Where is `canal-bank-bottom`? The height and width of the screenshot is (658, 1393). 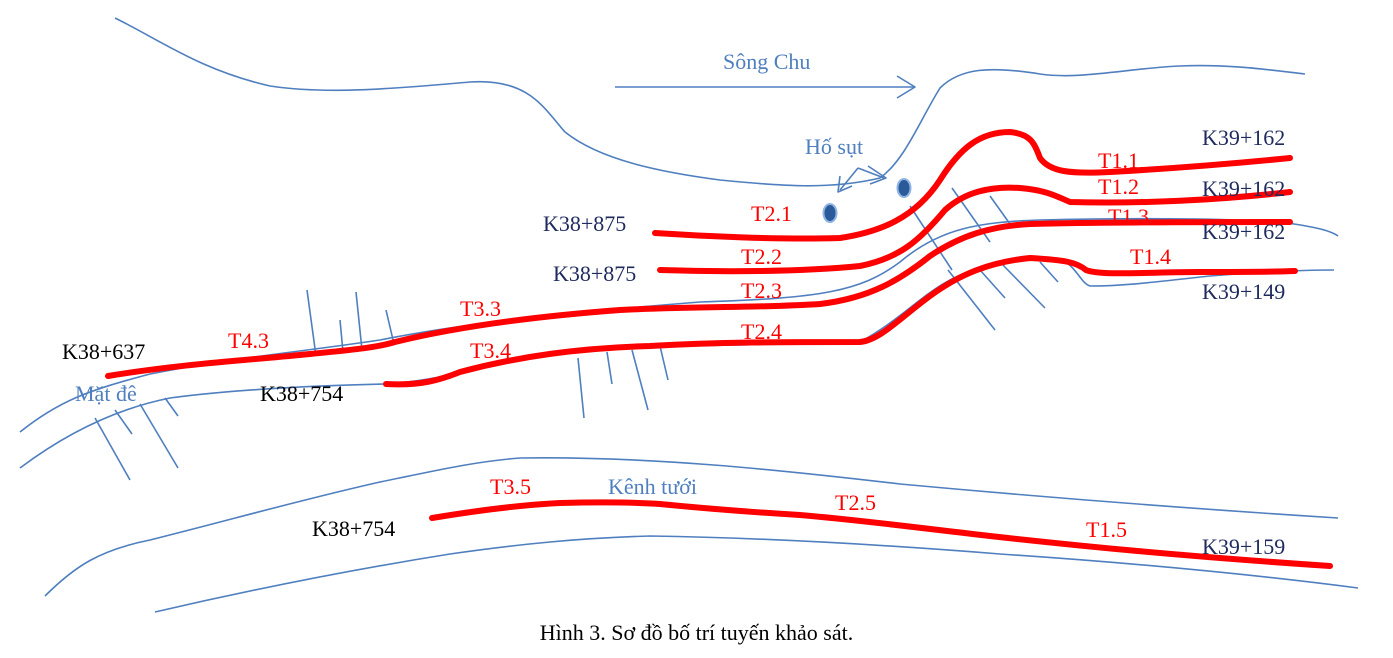 canal-bank-bottom is located at coordinates (756, 574).